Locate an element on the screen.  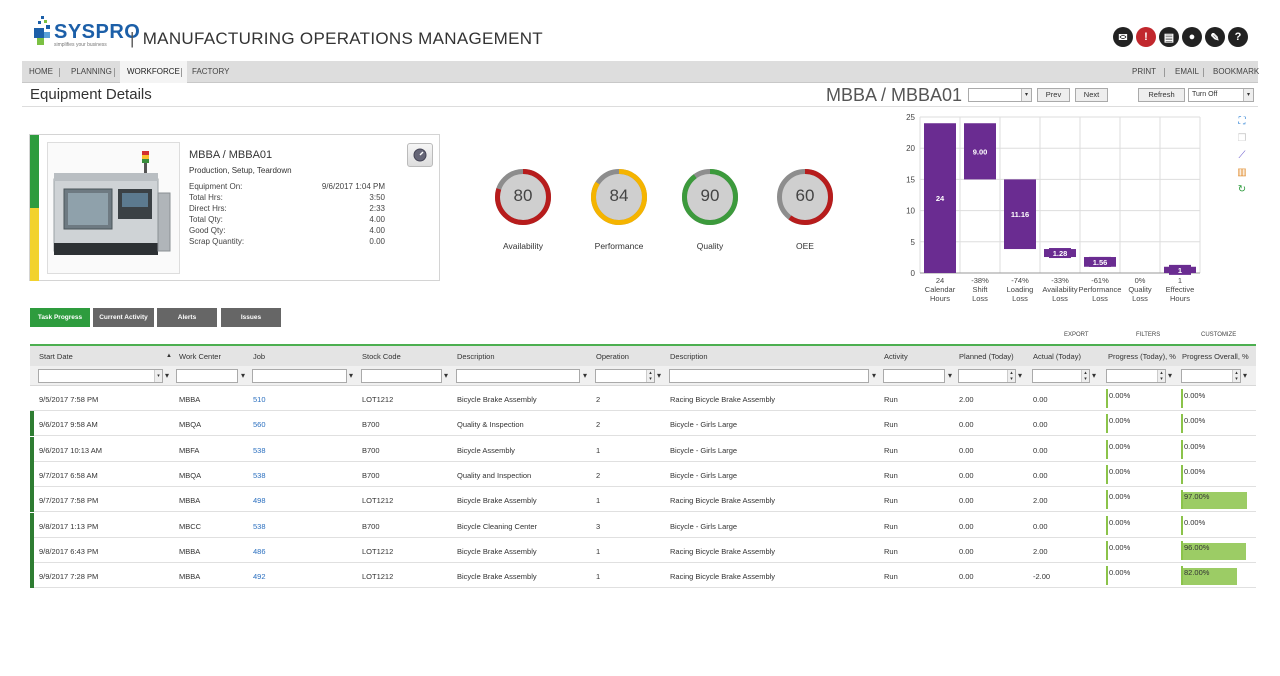
filter-description is located at coordinates (518, 376).